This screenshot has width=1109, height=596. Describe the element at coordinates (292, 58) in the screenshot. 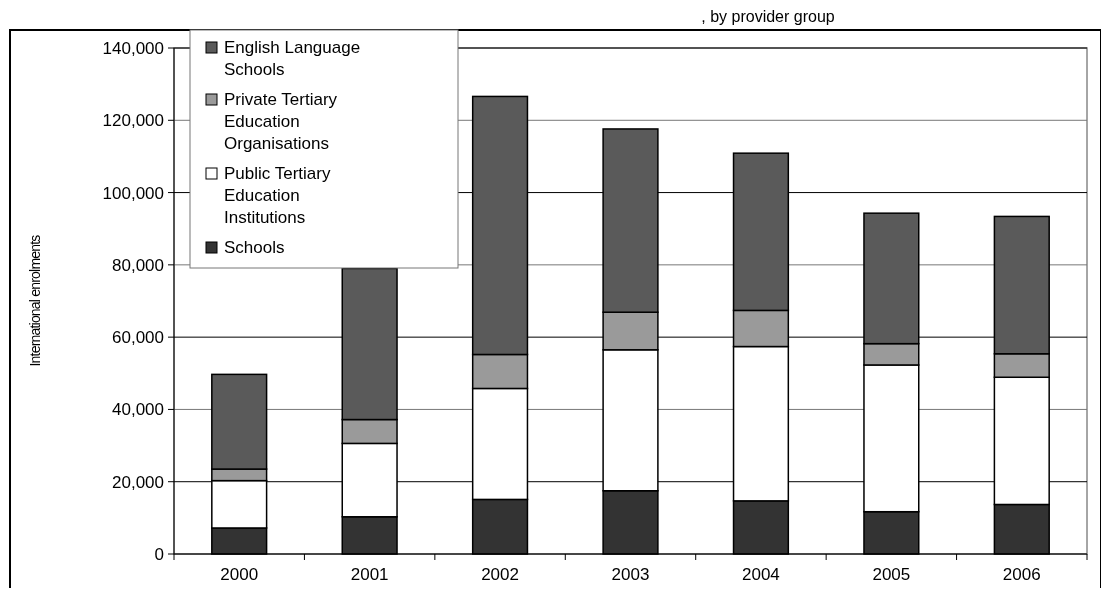

I see `legend-label: English Language Schools` at that location.